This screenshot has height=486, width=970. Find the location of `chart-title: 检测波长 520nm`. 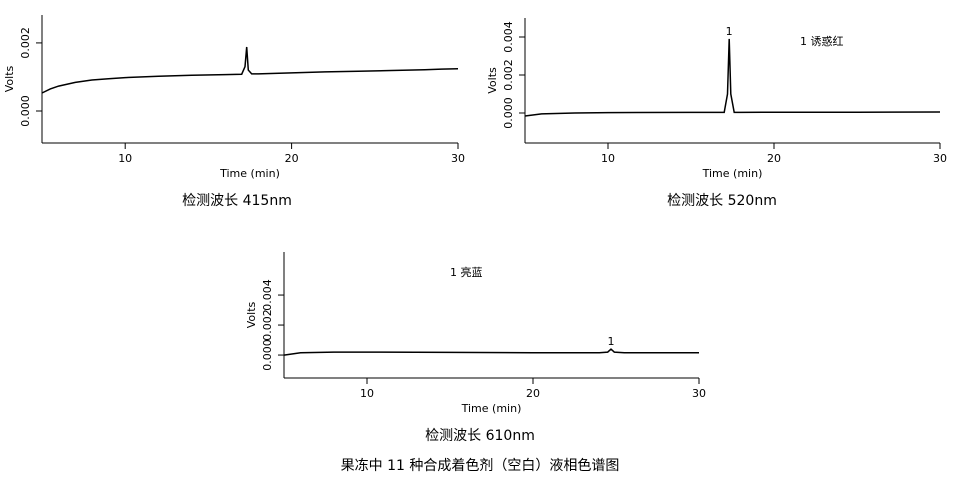

chart-title: 检测波长 520nm is located at coordinates (722, 201).